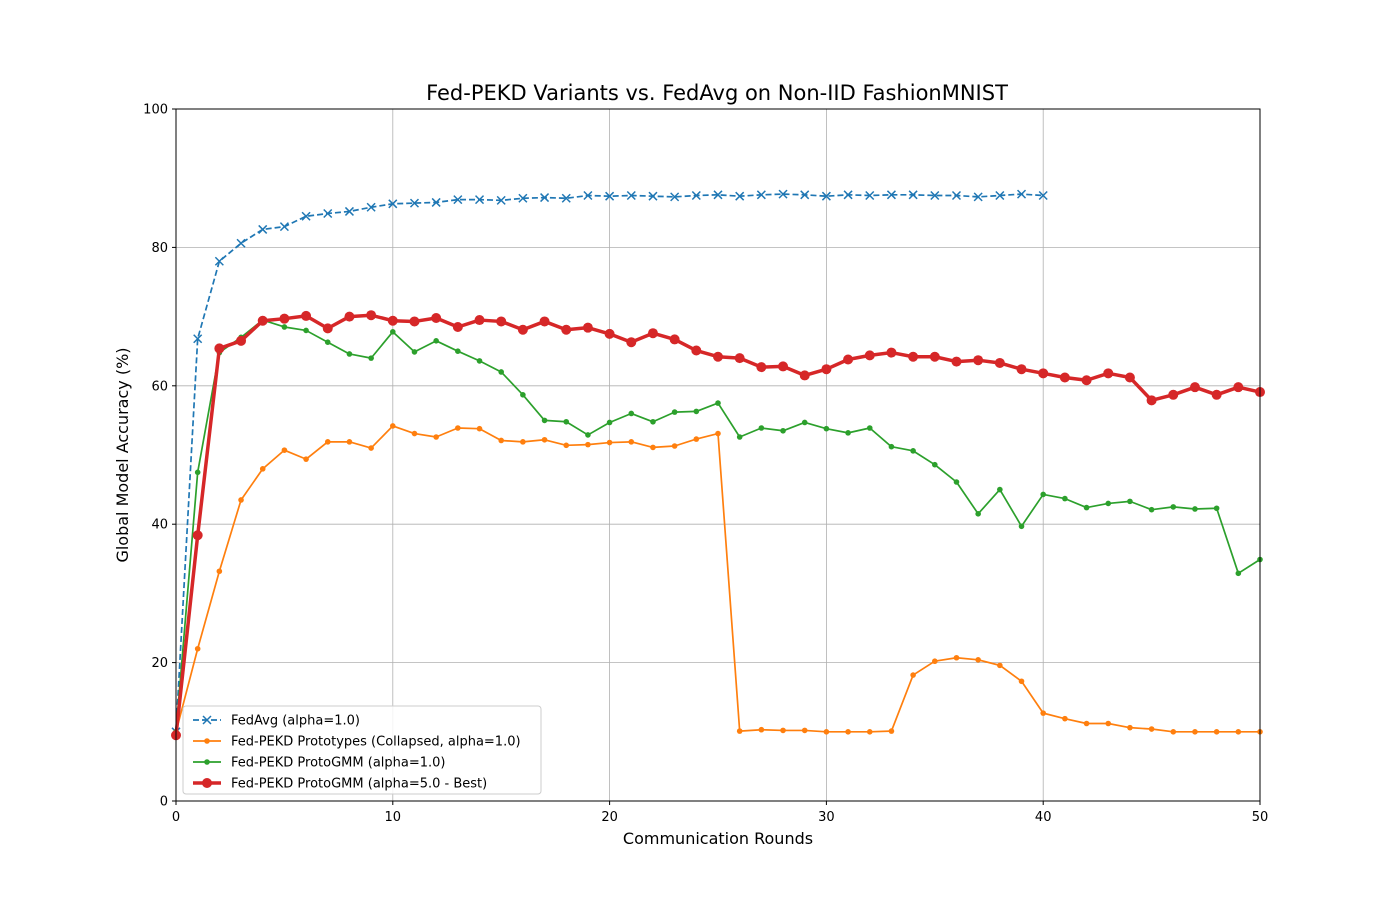 The image size is (1400, 900). Describe the element at coordinates (338, 763) in the screenshot. I see `legend-label: Fed-PEKD ProtoGMM (alpha=1.0)` at that location.